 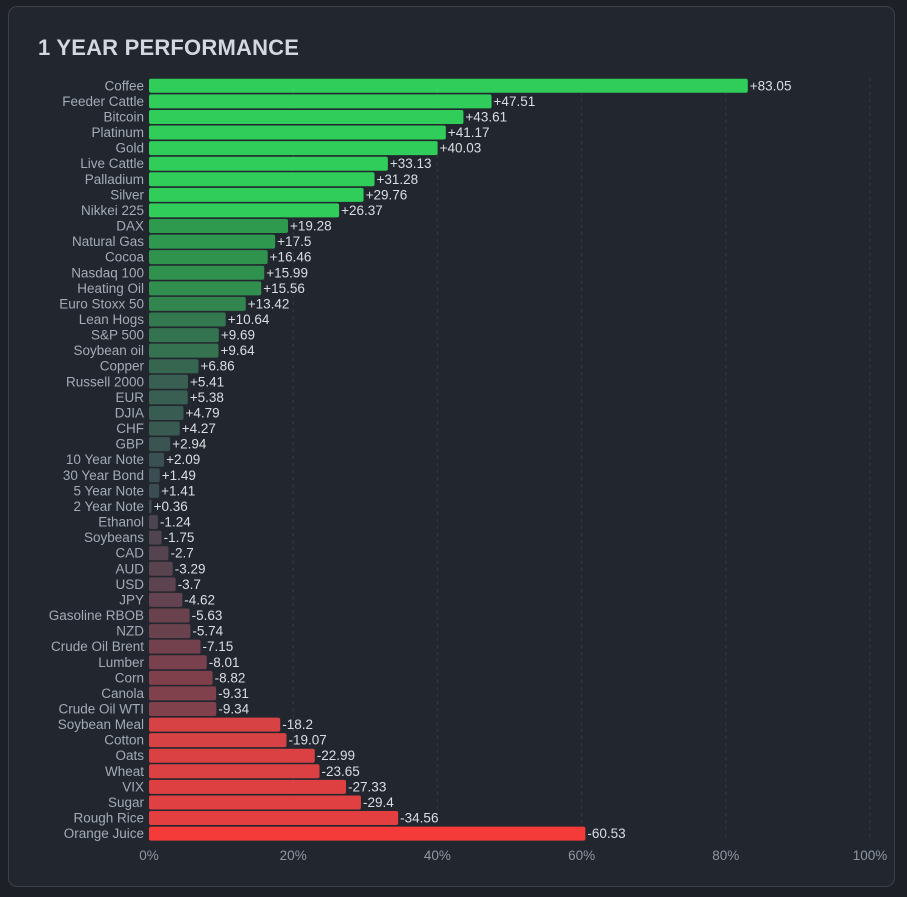 What do you see at coordinates (107, 272) in the screenshot?
I see `category-label: Nasdaq 100` at bounding box center [107, 272].